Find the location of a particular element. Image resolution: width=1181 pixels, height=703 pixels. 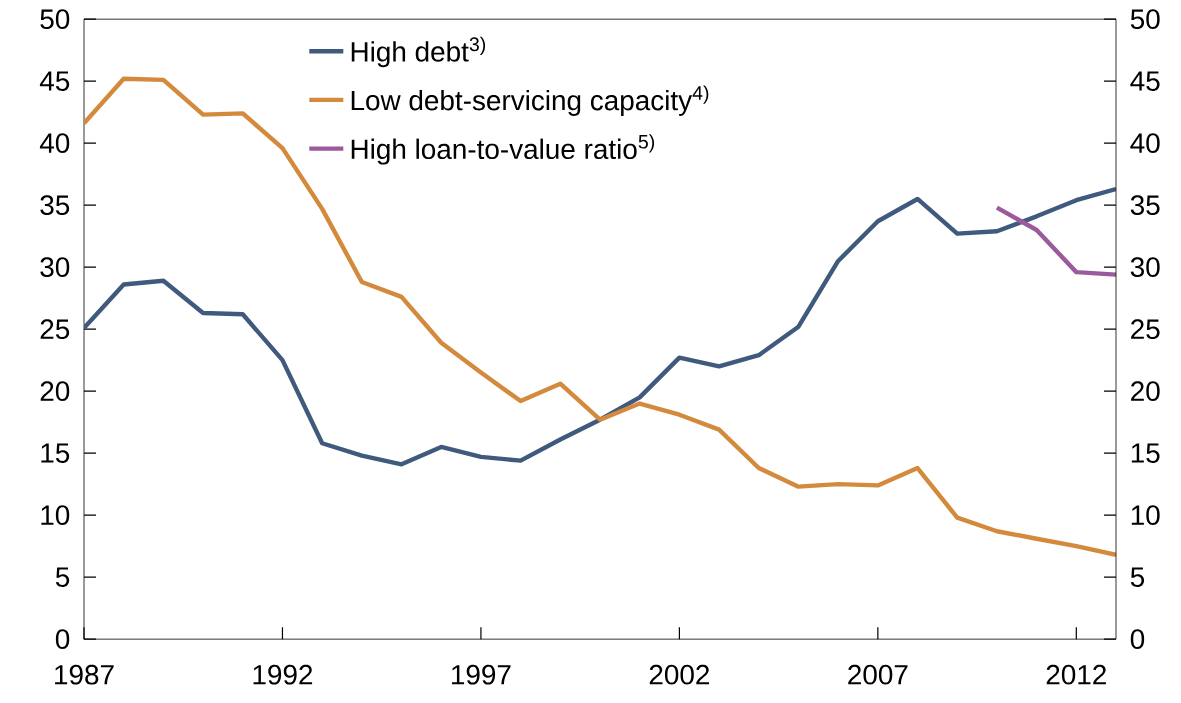

y2-tick-label: 50 is located at coordinates (1145, 19).